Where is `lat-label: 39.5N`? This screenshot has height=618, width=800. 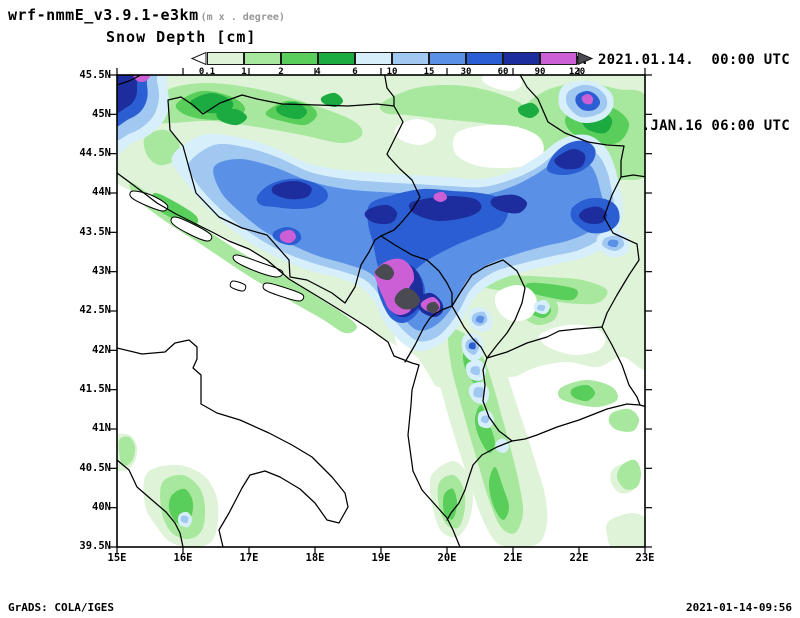
lat-label: 39.5N is located at coordinates (95, 546).